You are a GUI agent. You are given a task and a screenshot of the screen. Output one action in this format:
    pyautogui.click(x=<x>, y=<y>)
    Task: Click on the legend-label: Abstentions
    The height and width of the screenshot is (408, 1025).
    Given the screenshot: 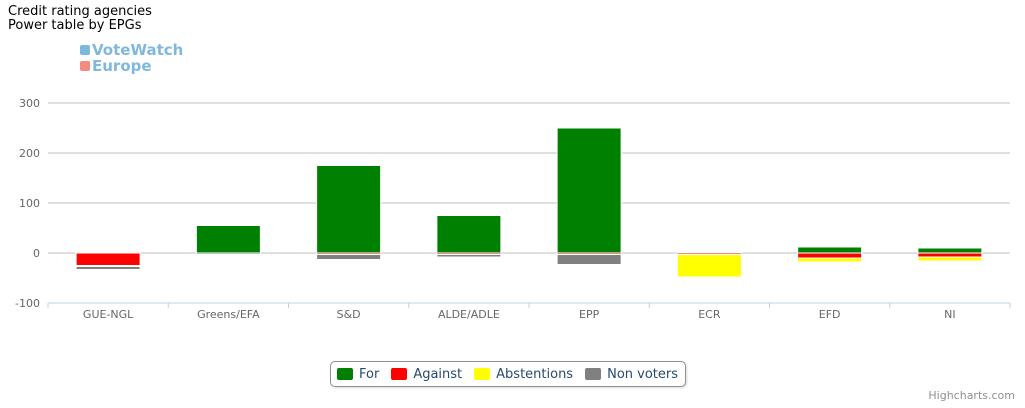 What is the action you would take?
    pyautogui.click(x=535, y=374)
    